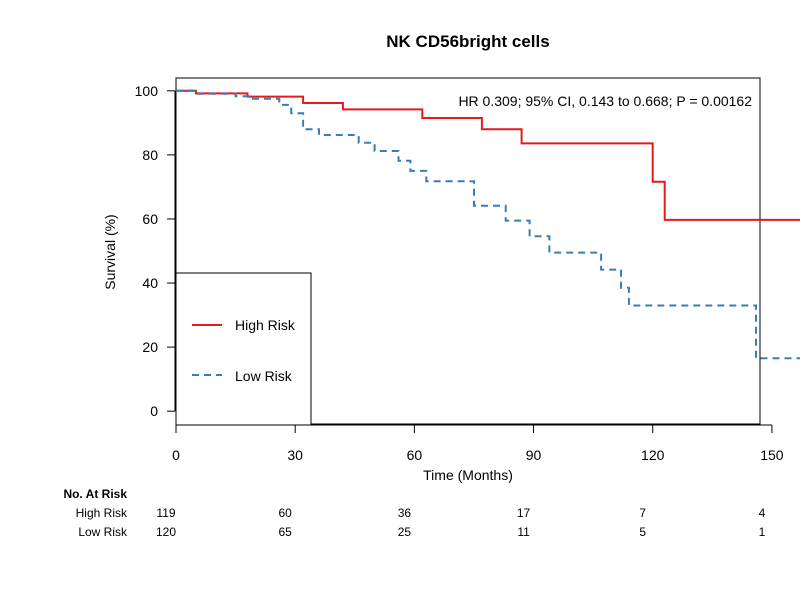  Describe the element at coordinates (150, 347) in the screenshot. I see `y-tick-label: 20` at that location.